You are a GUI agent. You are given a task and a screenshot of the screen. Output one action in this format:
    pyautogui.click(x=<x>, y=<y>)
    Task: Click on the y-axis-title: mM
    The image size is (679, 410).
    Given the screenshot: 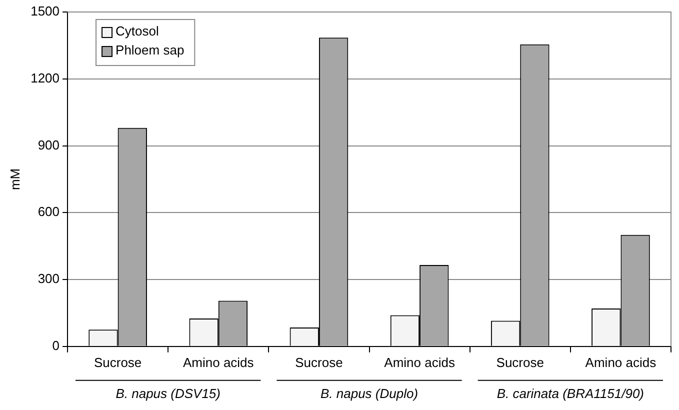 What is the action you would take?
    pyautogui.click(x=14, y=179)
    